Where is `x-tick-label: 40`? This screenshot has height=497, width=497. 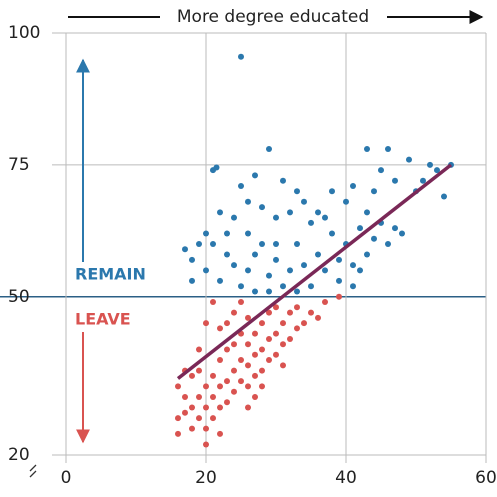
x-tick-label: 40 is located at coordinates (346, 478).